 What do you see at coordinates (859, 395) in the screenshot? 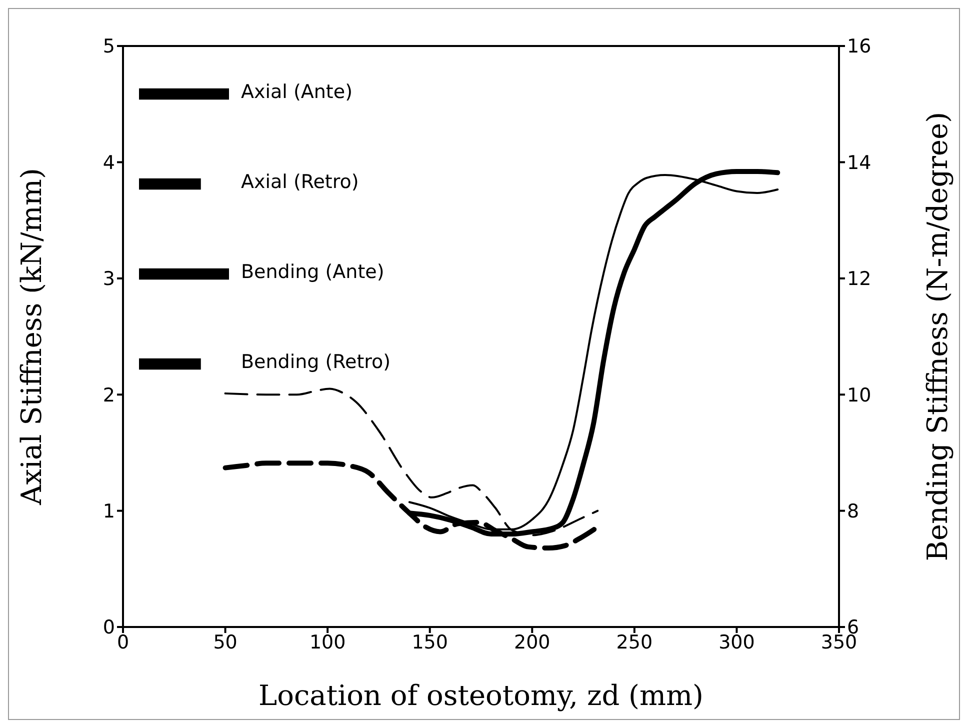
I see `y2-tick-label: 10` at bounding box center [859, 395].